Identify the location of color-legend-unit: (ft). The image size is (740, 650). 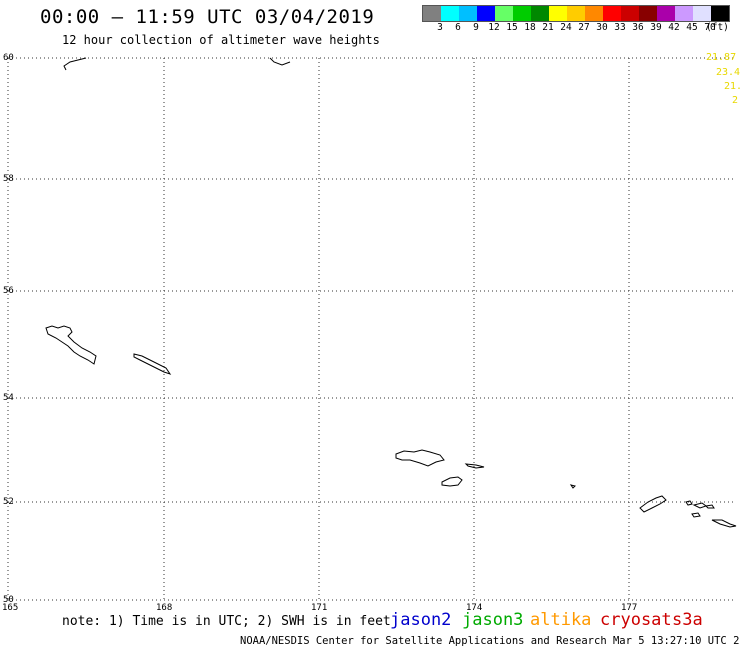
(717, 27).